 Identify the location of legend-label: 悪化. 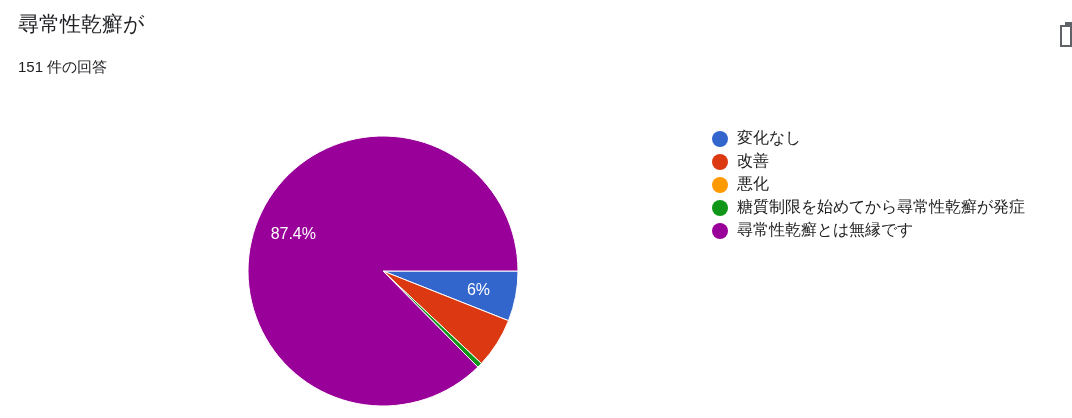
(753, 184).